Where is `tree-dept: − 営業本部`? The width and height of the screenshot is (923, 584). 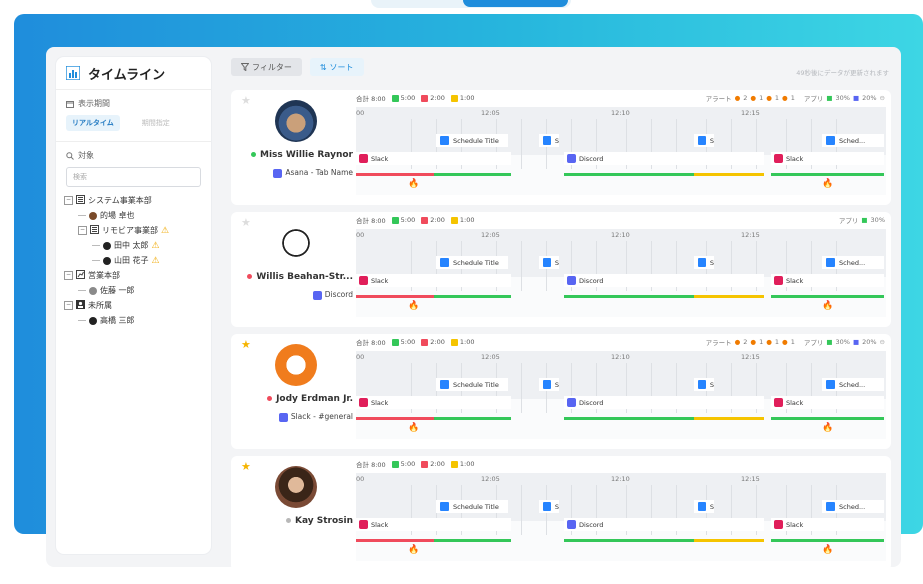
tree-dept: − 営業本部 is located at coordinates (133, 275).